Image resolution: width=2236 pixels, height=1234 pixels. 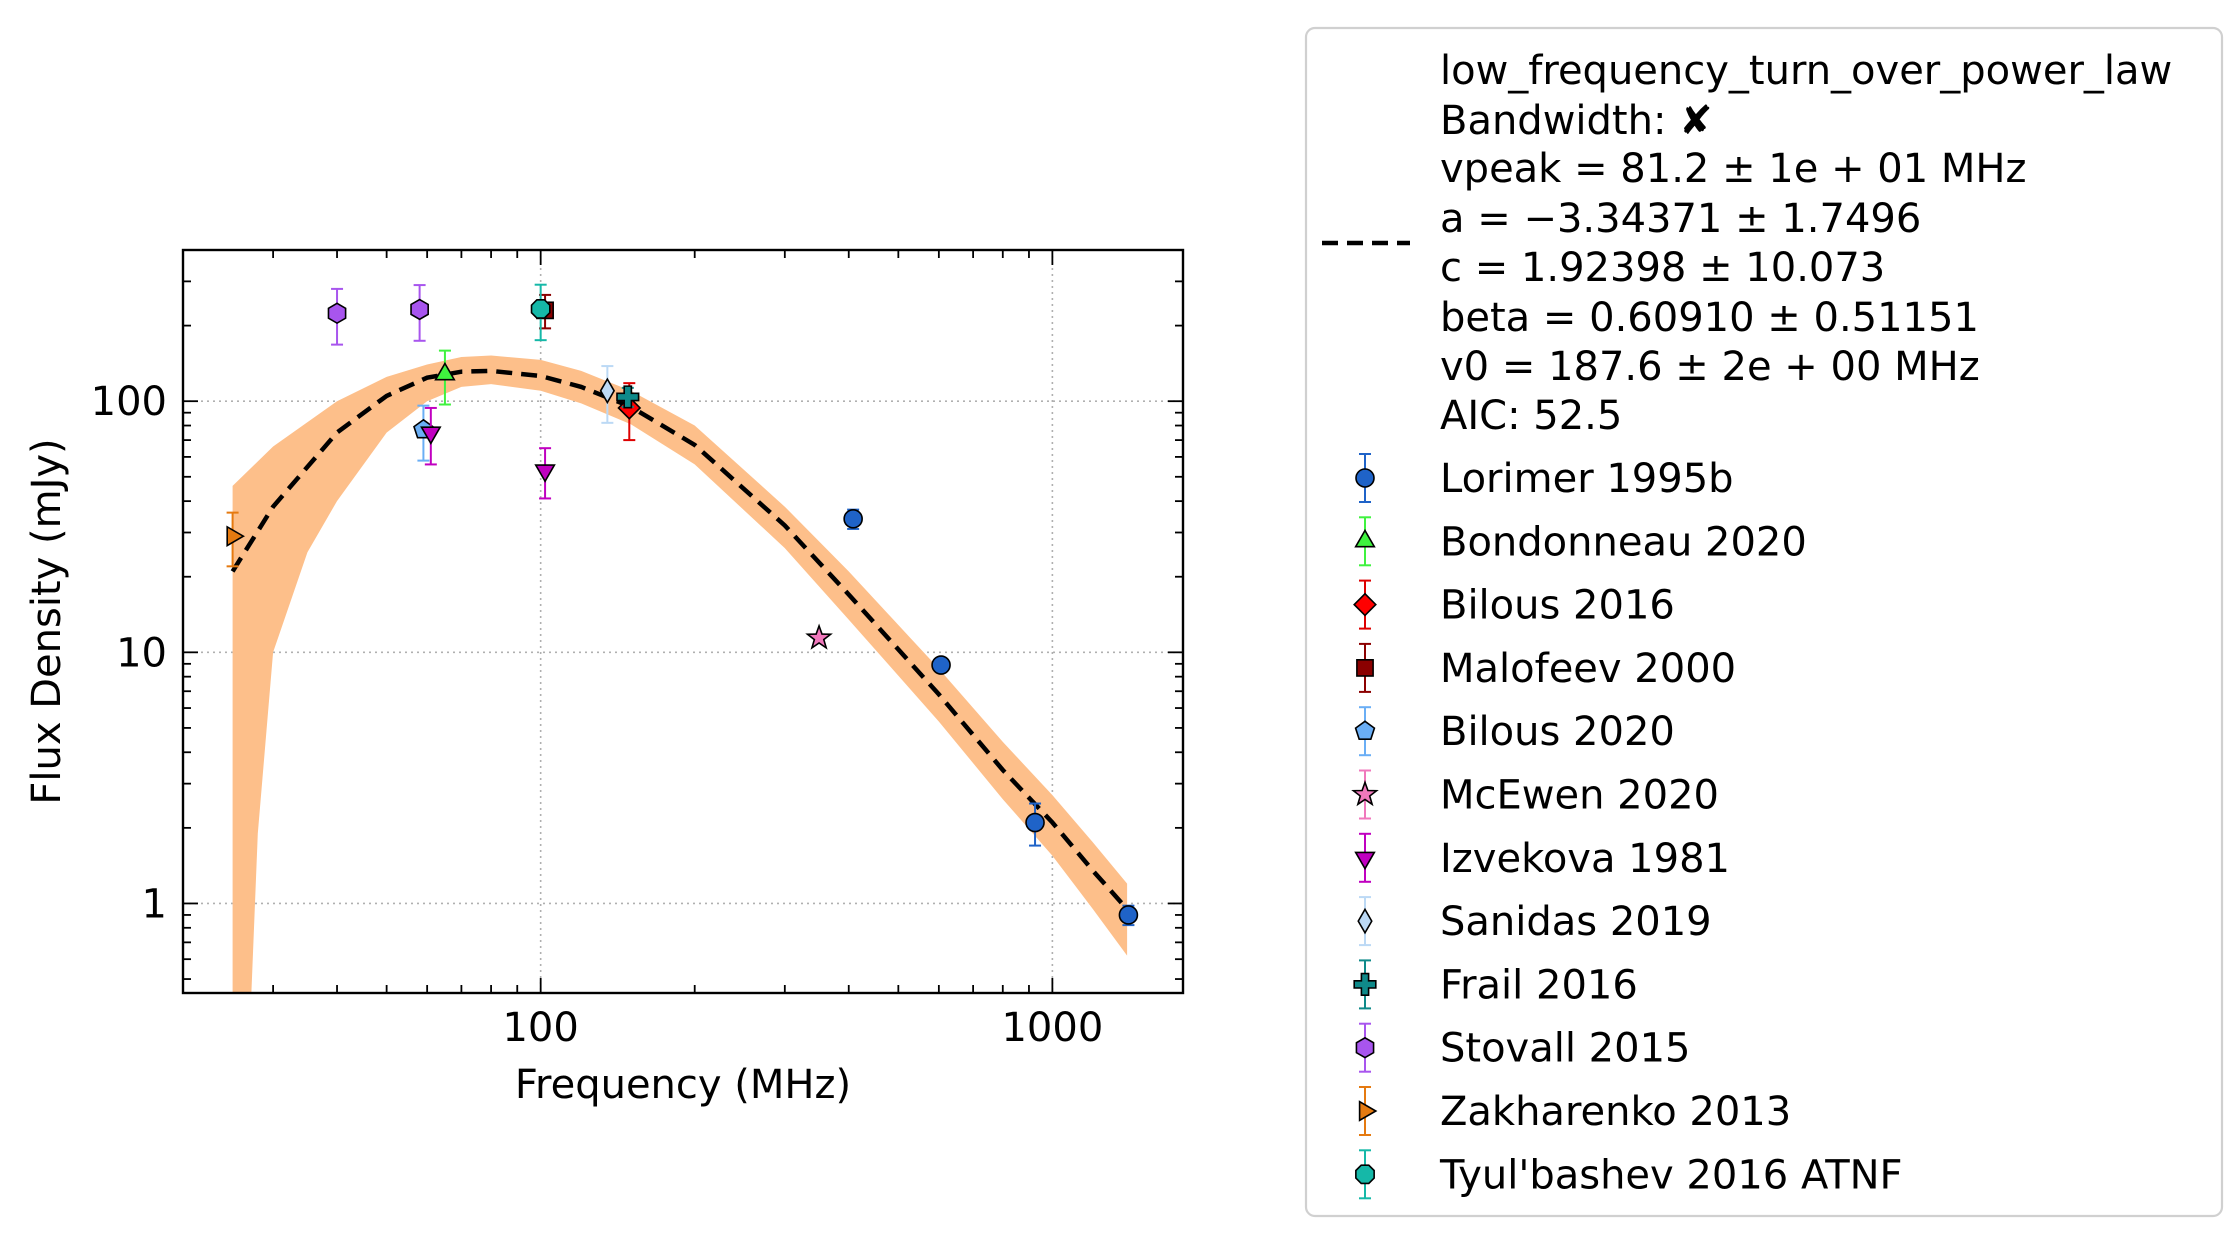 What do you see at coordinates (683, 1085) in the screenshot?
I see `x-axis-label: Frequency (MHz)` at bounding box center [683, 1085].